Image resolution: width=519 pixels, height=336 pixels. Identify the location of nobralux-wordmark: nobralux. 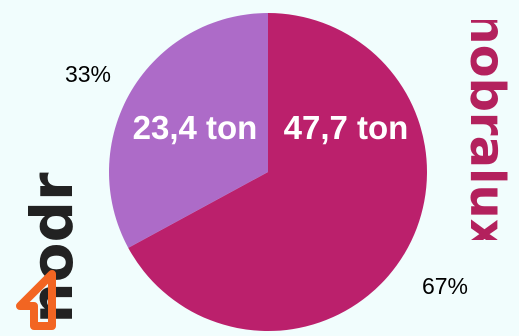
(486, 130).